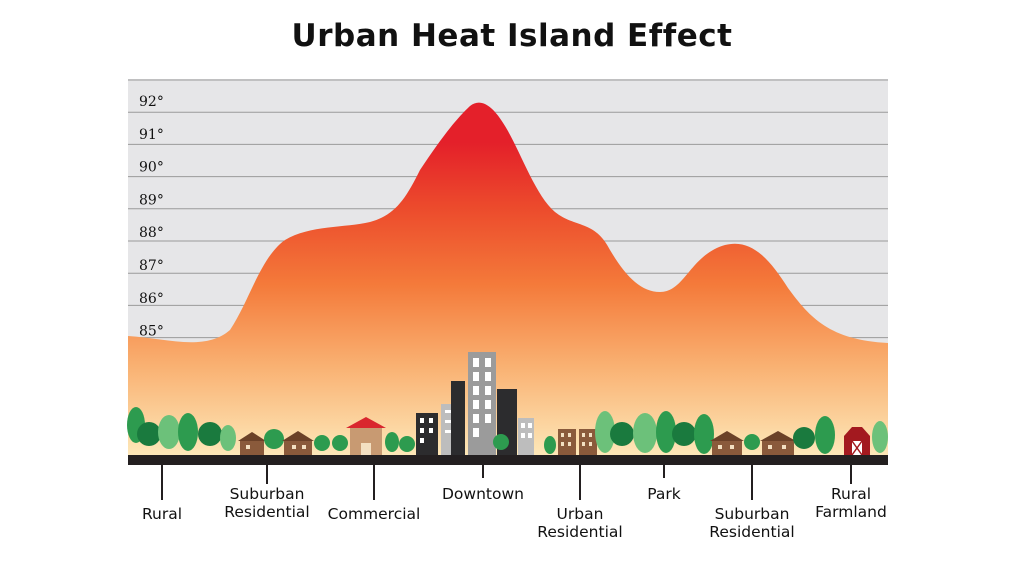  What do you see at coordinates (151, 168) in the screenshot?
I see `temperature-label: 90°` at bounding box center [151, 168].